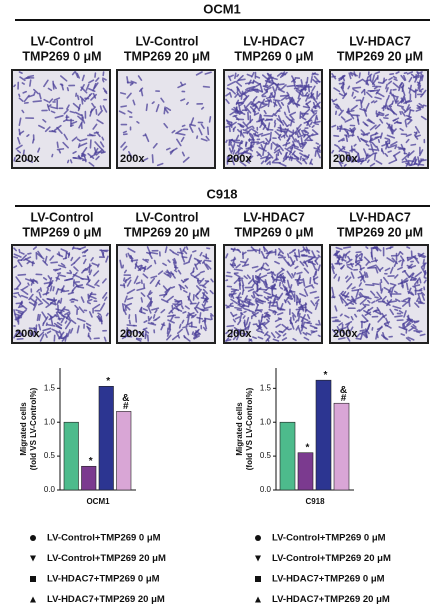 The height and width of the screenshot is (609, 440). What do you see at coordinates (132, 159) in the screenshot?
I see `magnification: 200x` at bounding box center [132, 159].